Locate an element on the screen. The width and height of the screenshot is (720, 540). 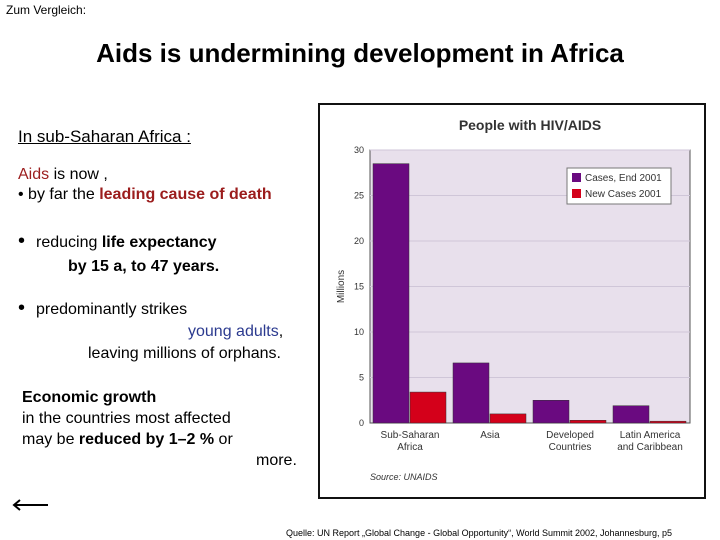
x-category-label: Sub-Saharan is located at coordinates (410, 435).